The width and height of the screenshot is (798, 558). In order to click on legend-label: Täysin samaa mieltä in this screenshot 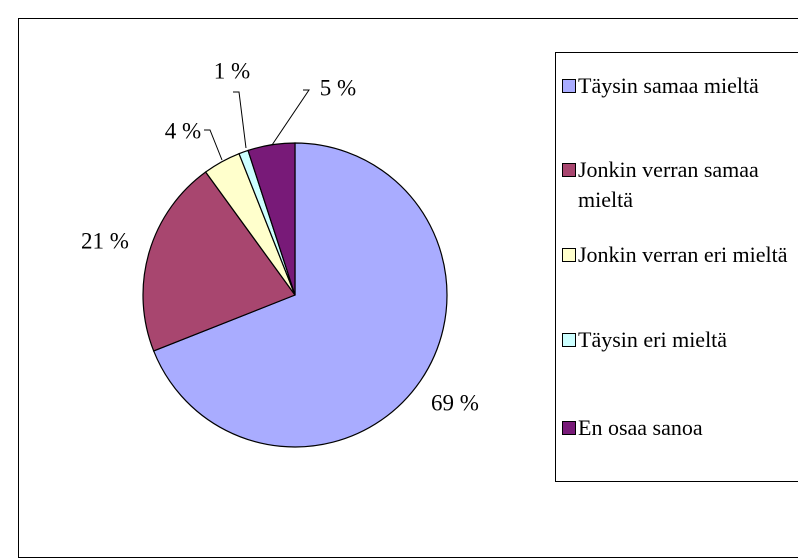, I will do `click(668, 85)`.